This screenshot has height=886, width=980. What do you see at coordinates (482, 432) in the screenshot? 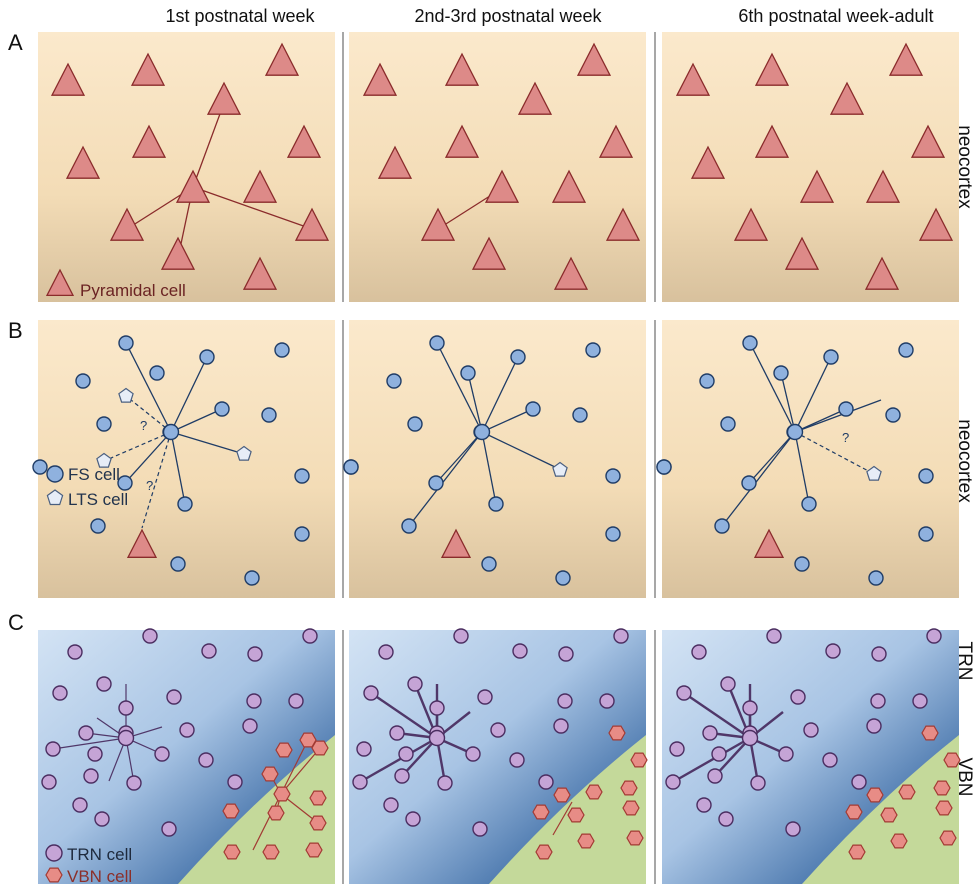
I see `fs-hub-cell` at bounding box center [482, 432].